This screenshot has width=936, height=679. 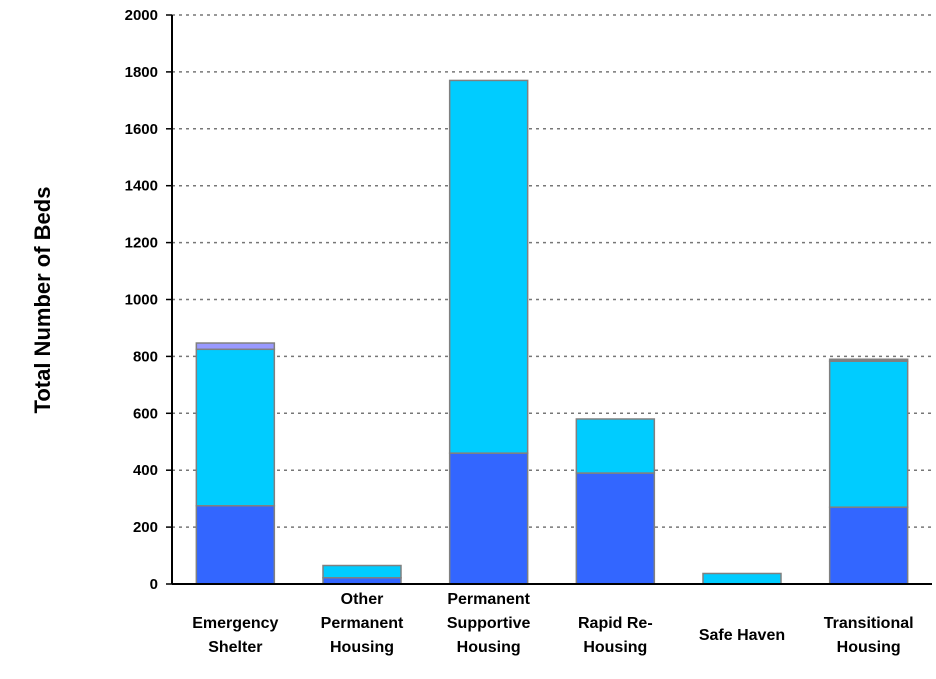 I want to click on x-category-label: Safe Haven, so click(x=742, y=635).